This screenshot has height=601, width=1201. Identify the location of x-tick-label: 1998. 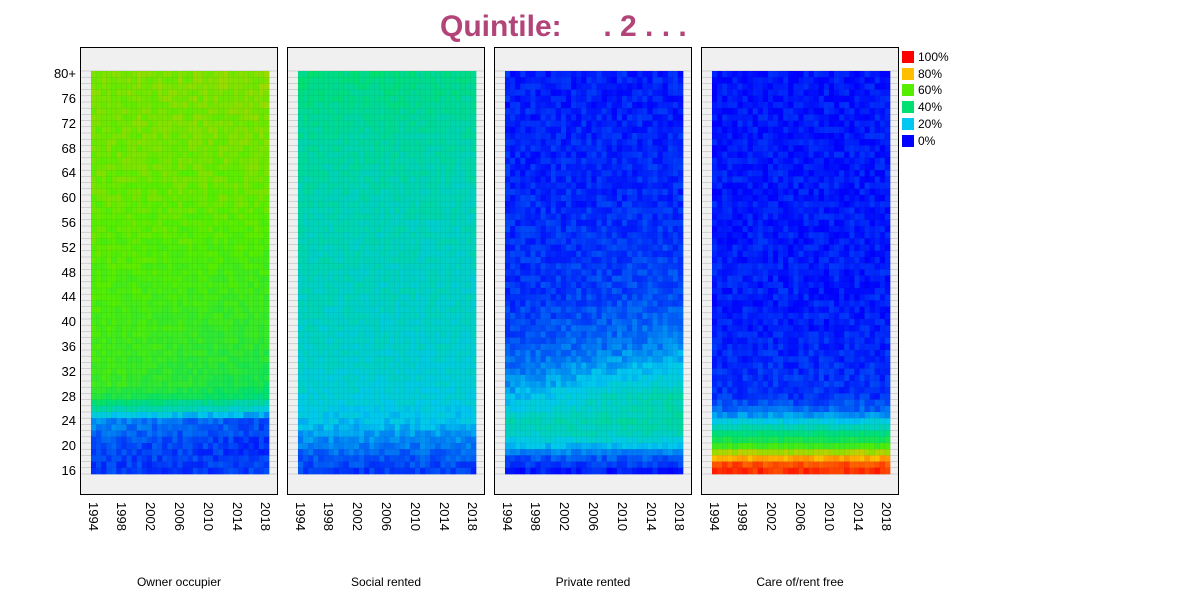
(329, 516).